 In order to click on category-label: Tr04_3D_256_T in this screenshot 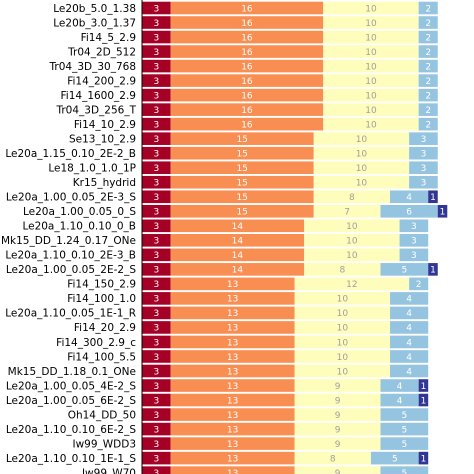, I will do `click(95, 110)`.